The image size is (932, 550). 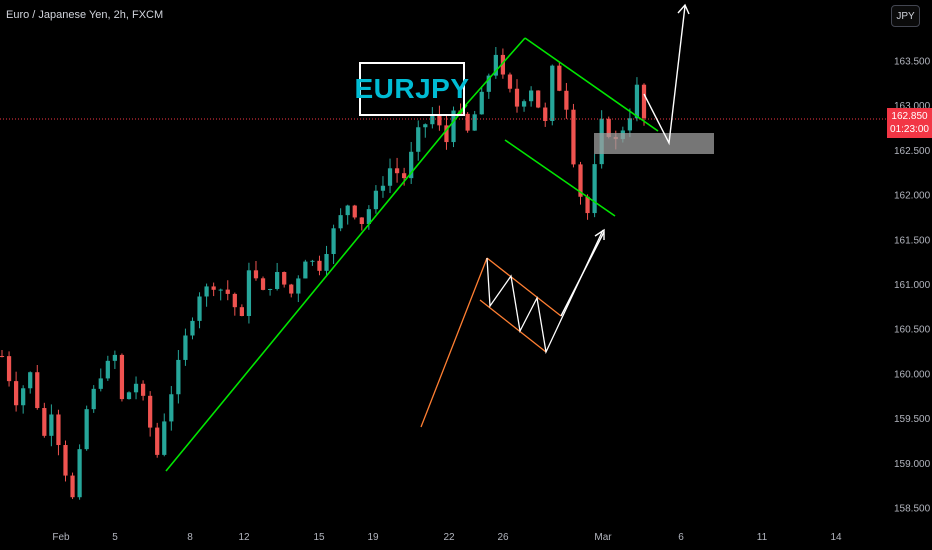 What do you see at coordinates (683, 9) in the screenshot?
I see `projection-arrow-head` at bounding box center [683, 9].